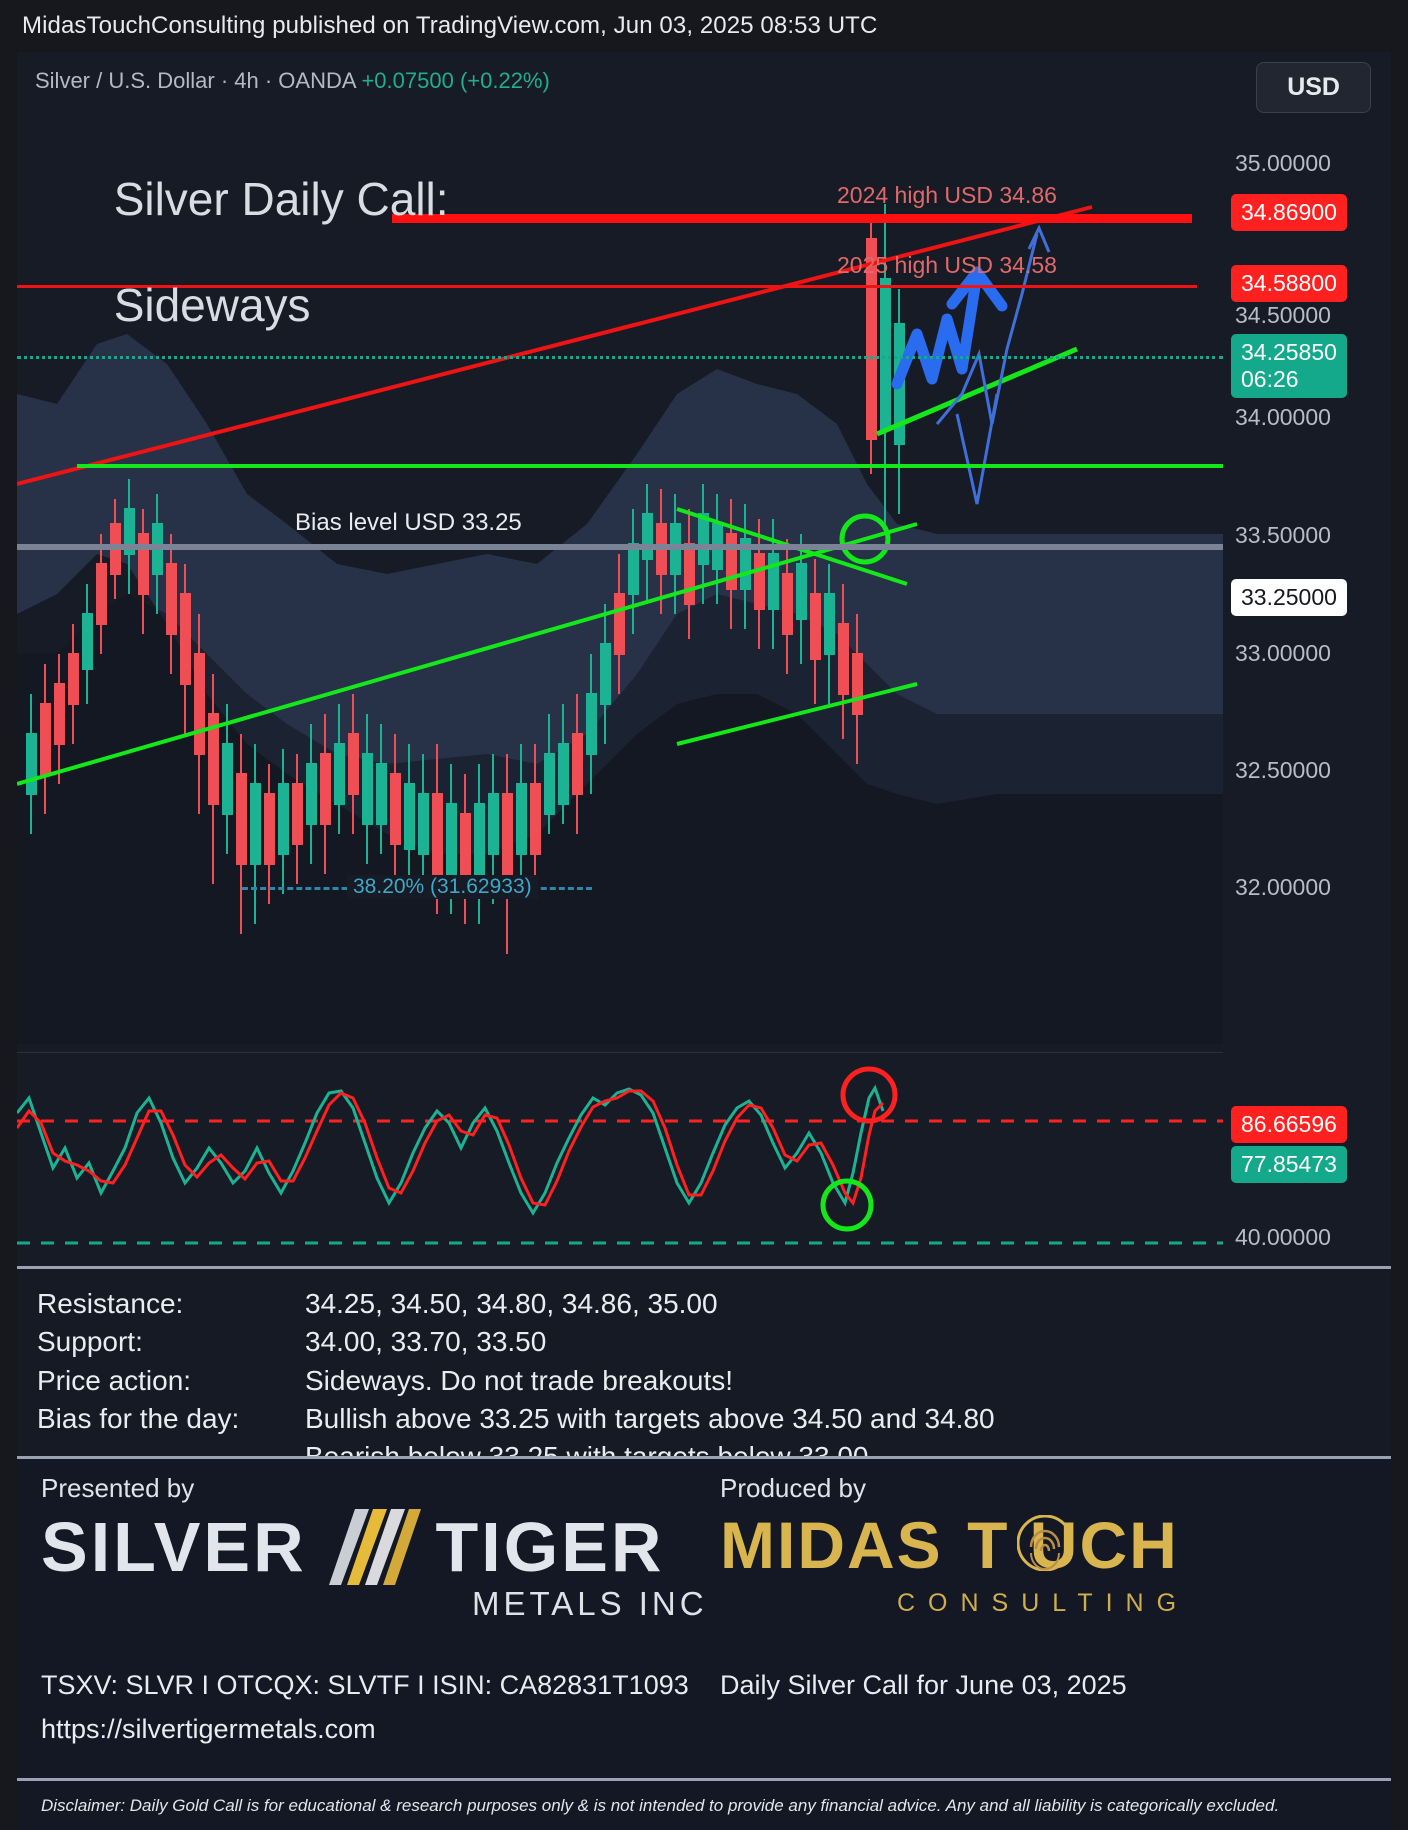 The height and width of the screenshot is (1830, 1408). Describe the element at coordinates (1283, 770) in the screenshot. I see `price-tick: 32.50000` at that location.